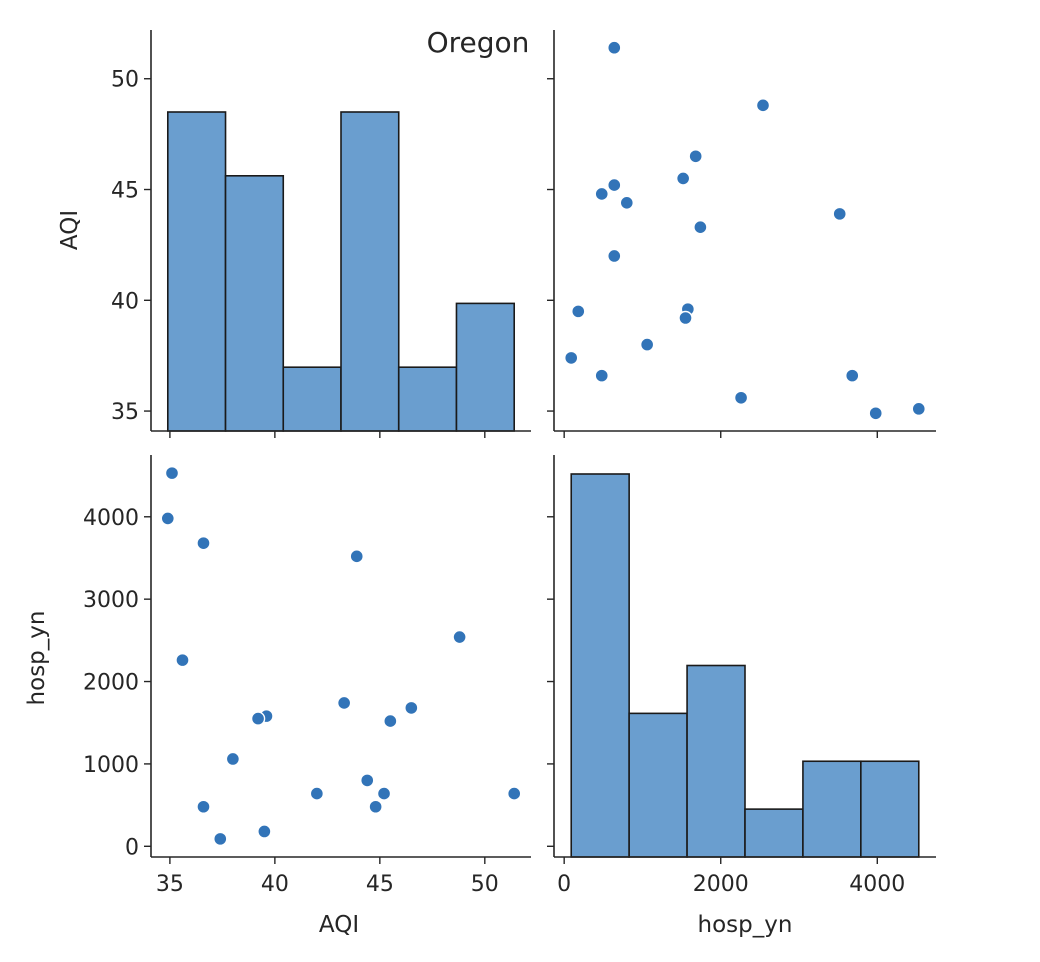 The image size is (1040, 962). I want to click on y-tick-label: 45, so click(125, 191).